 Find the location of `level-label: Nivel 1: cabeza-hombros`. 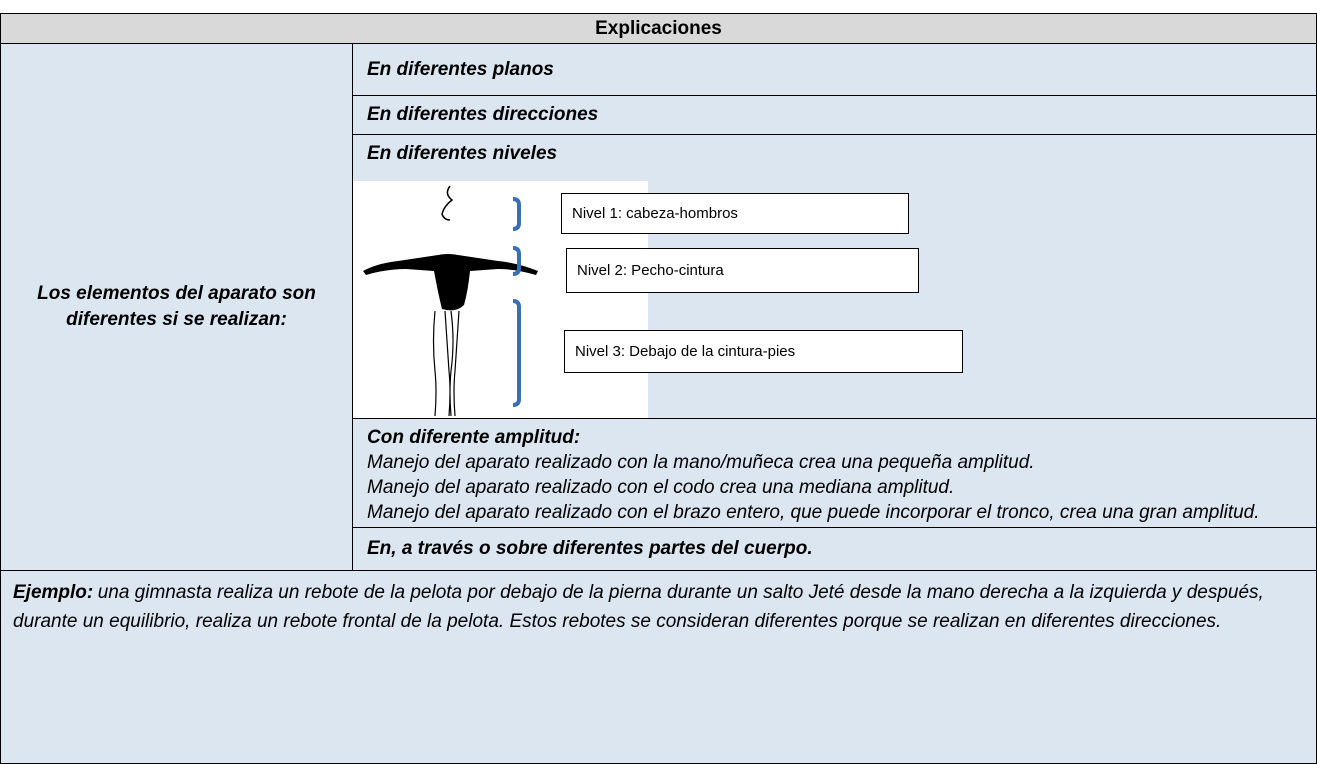

level-label: Nivel 1: cabeza-hombros is located at coordinates (735, 213).